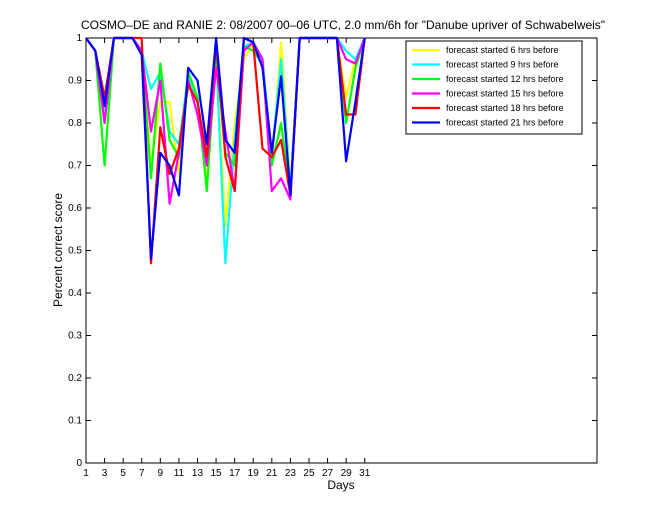  What do you see at coordinates (309, 473) in the screenshot?
I see `x-tick-label: 25` at bounding box center [309, 473].